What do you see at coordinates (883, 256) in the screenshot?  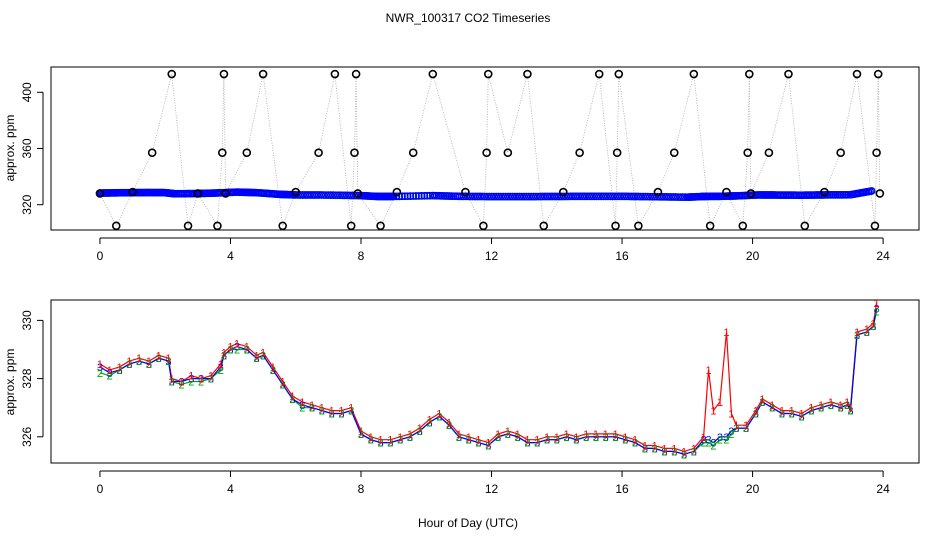 I see `top-x-tick-label: 24` at bounding box center [883, 256].